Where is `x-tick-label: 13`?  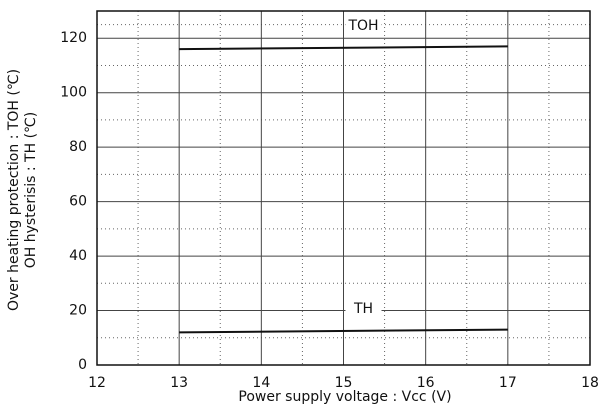 x-tick-label: 13 is located at coordinates (179, 383).